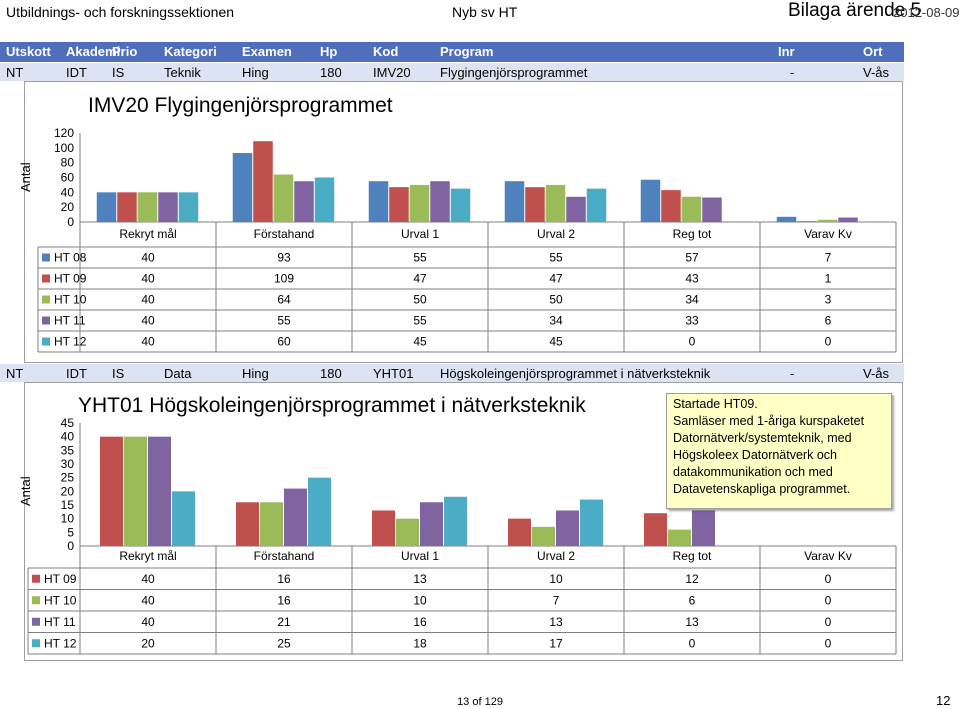 Image resolution: width=960 pixels, height=709 pixels. I want to click on table-value-cell: 21, so click(284, 622).